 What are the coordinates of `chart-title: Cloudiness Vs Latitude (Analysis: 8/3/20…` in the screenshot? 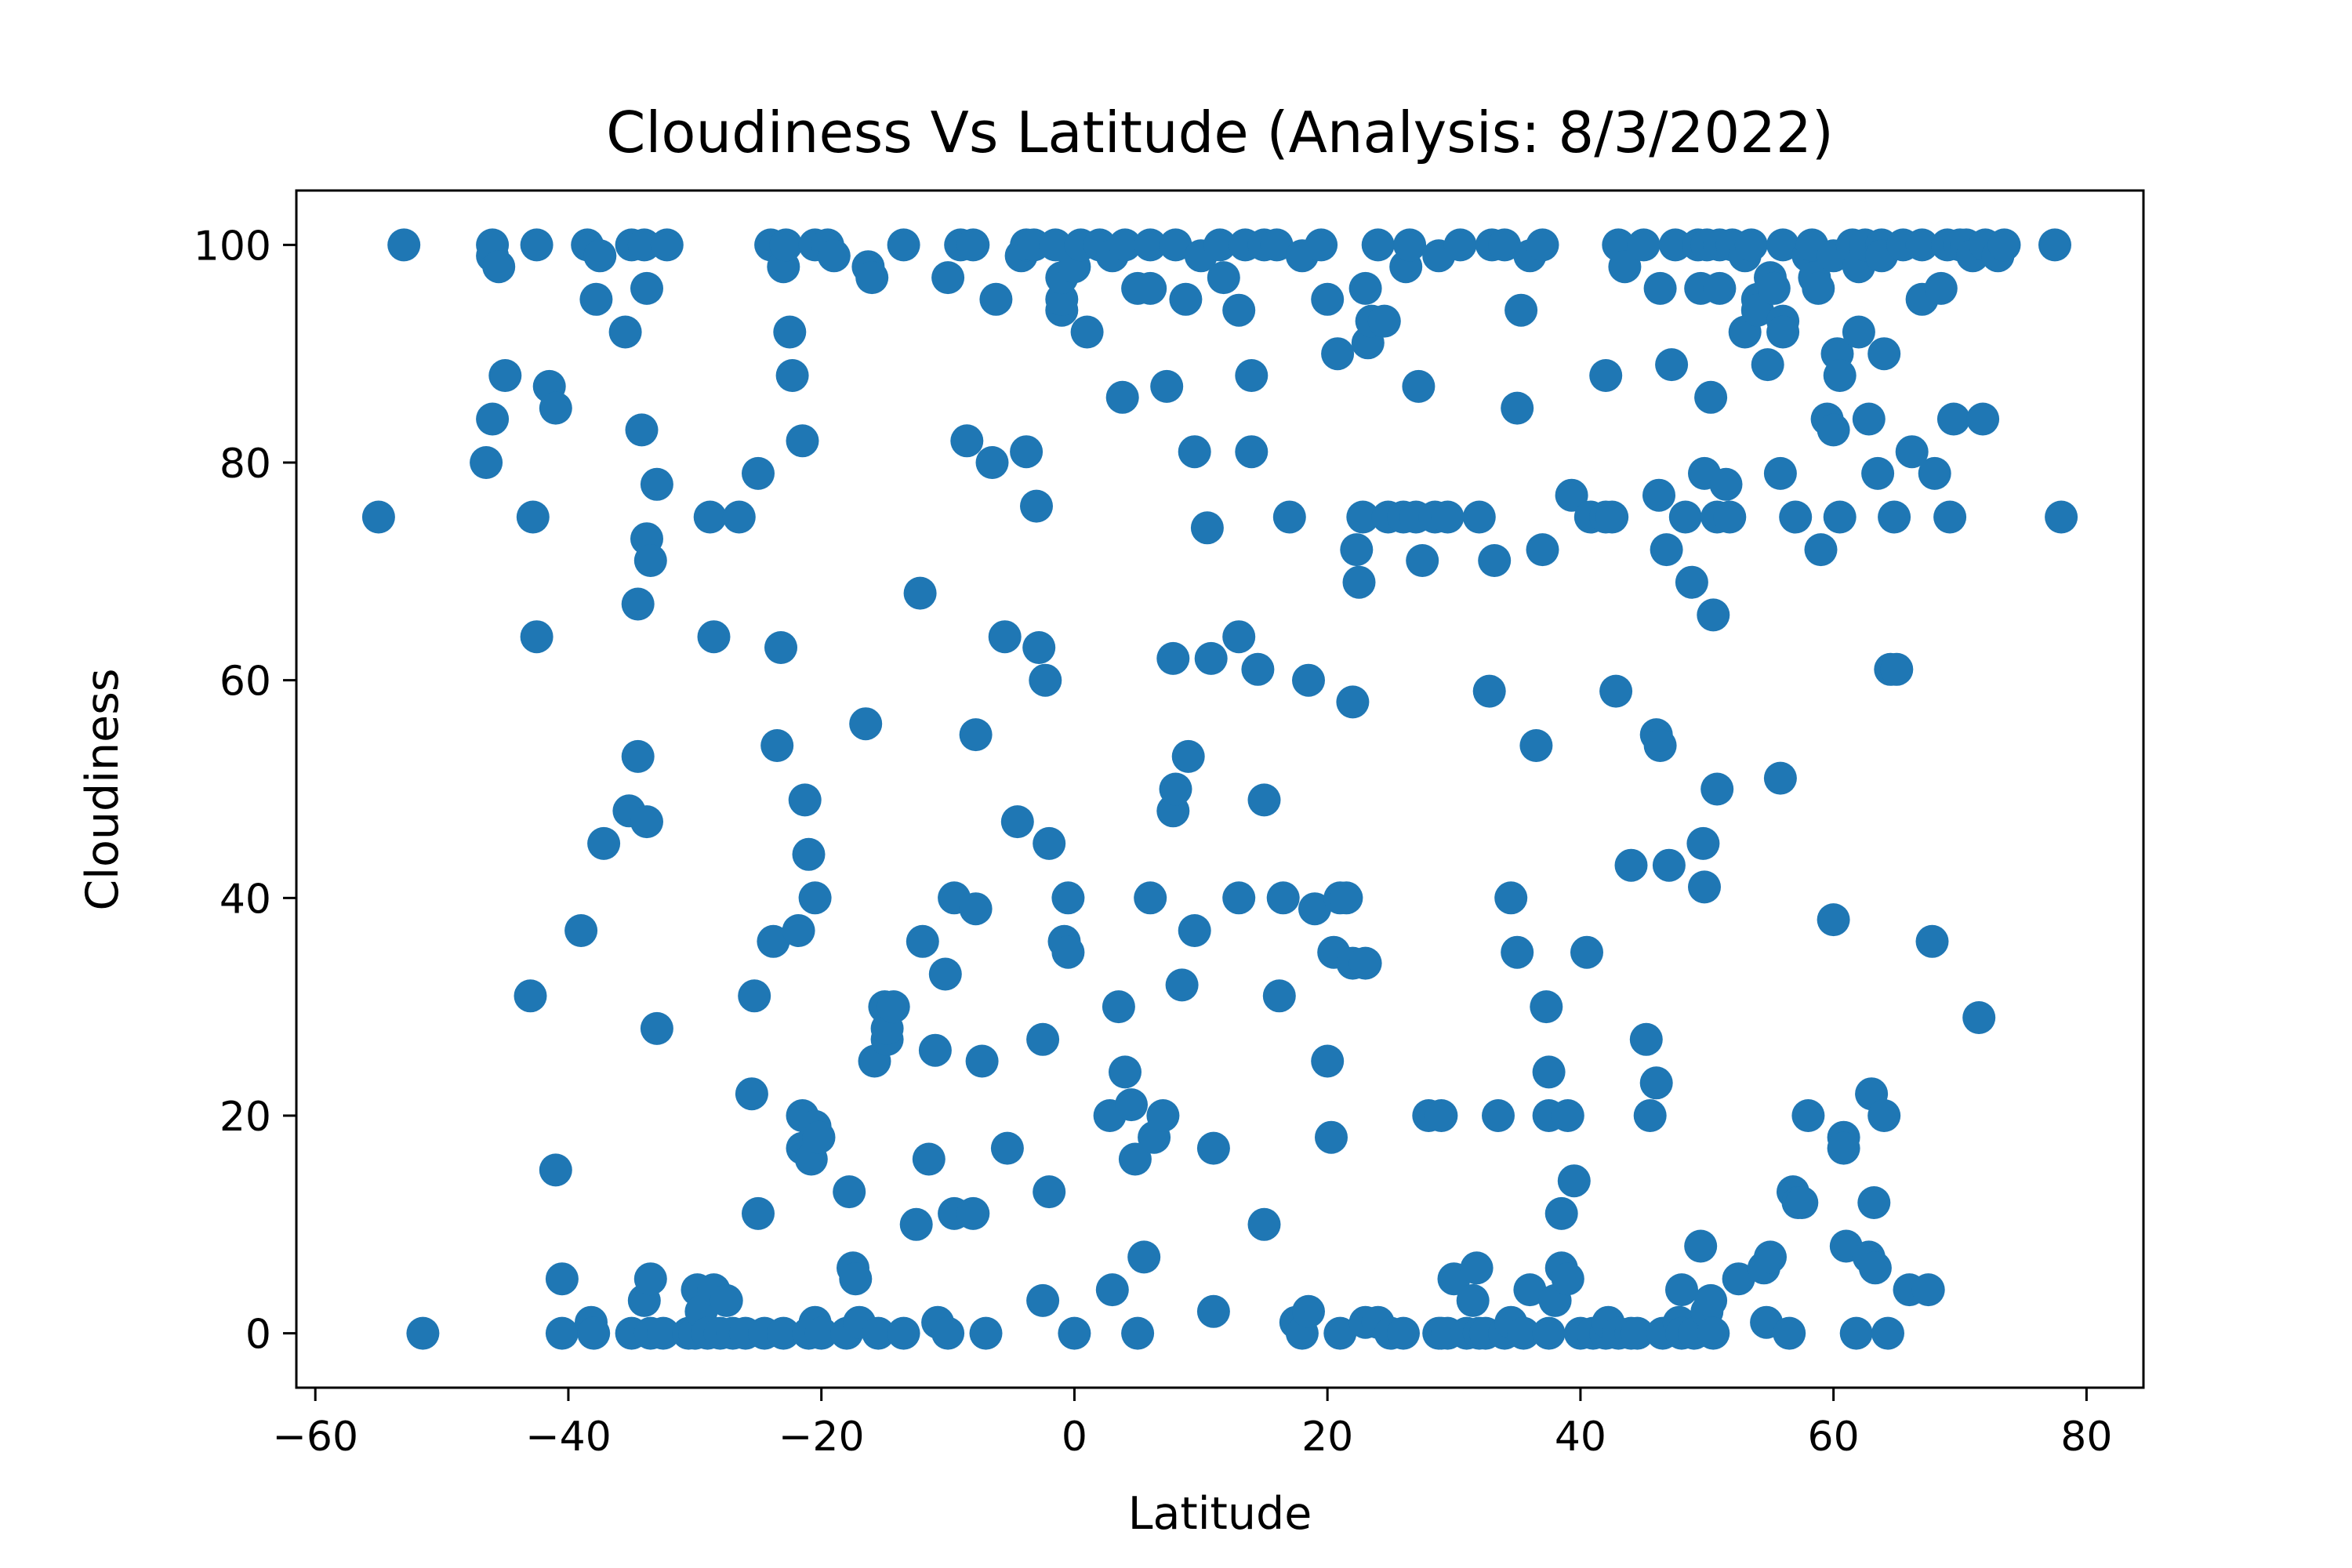 It's located at (1220, 132).